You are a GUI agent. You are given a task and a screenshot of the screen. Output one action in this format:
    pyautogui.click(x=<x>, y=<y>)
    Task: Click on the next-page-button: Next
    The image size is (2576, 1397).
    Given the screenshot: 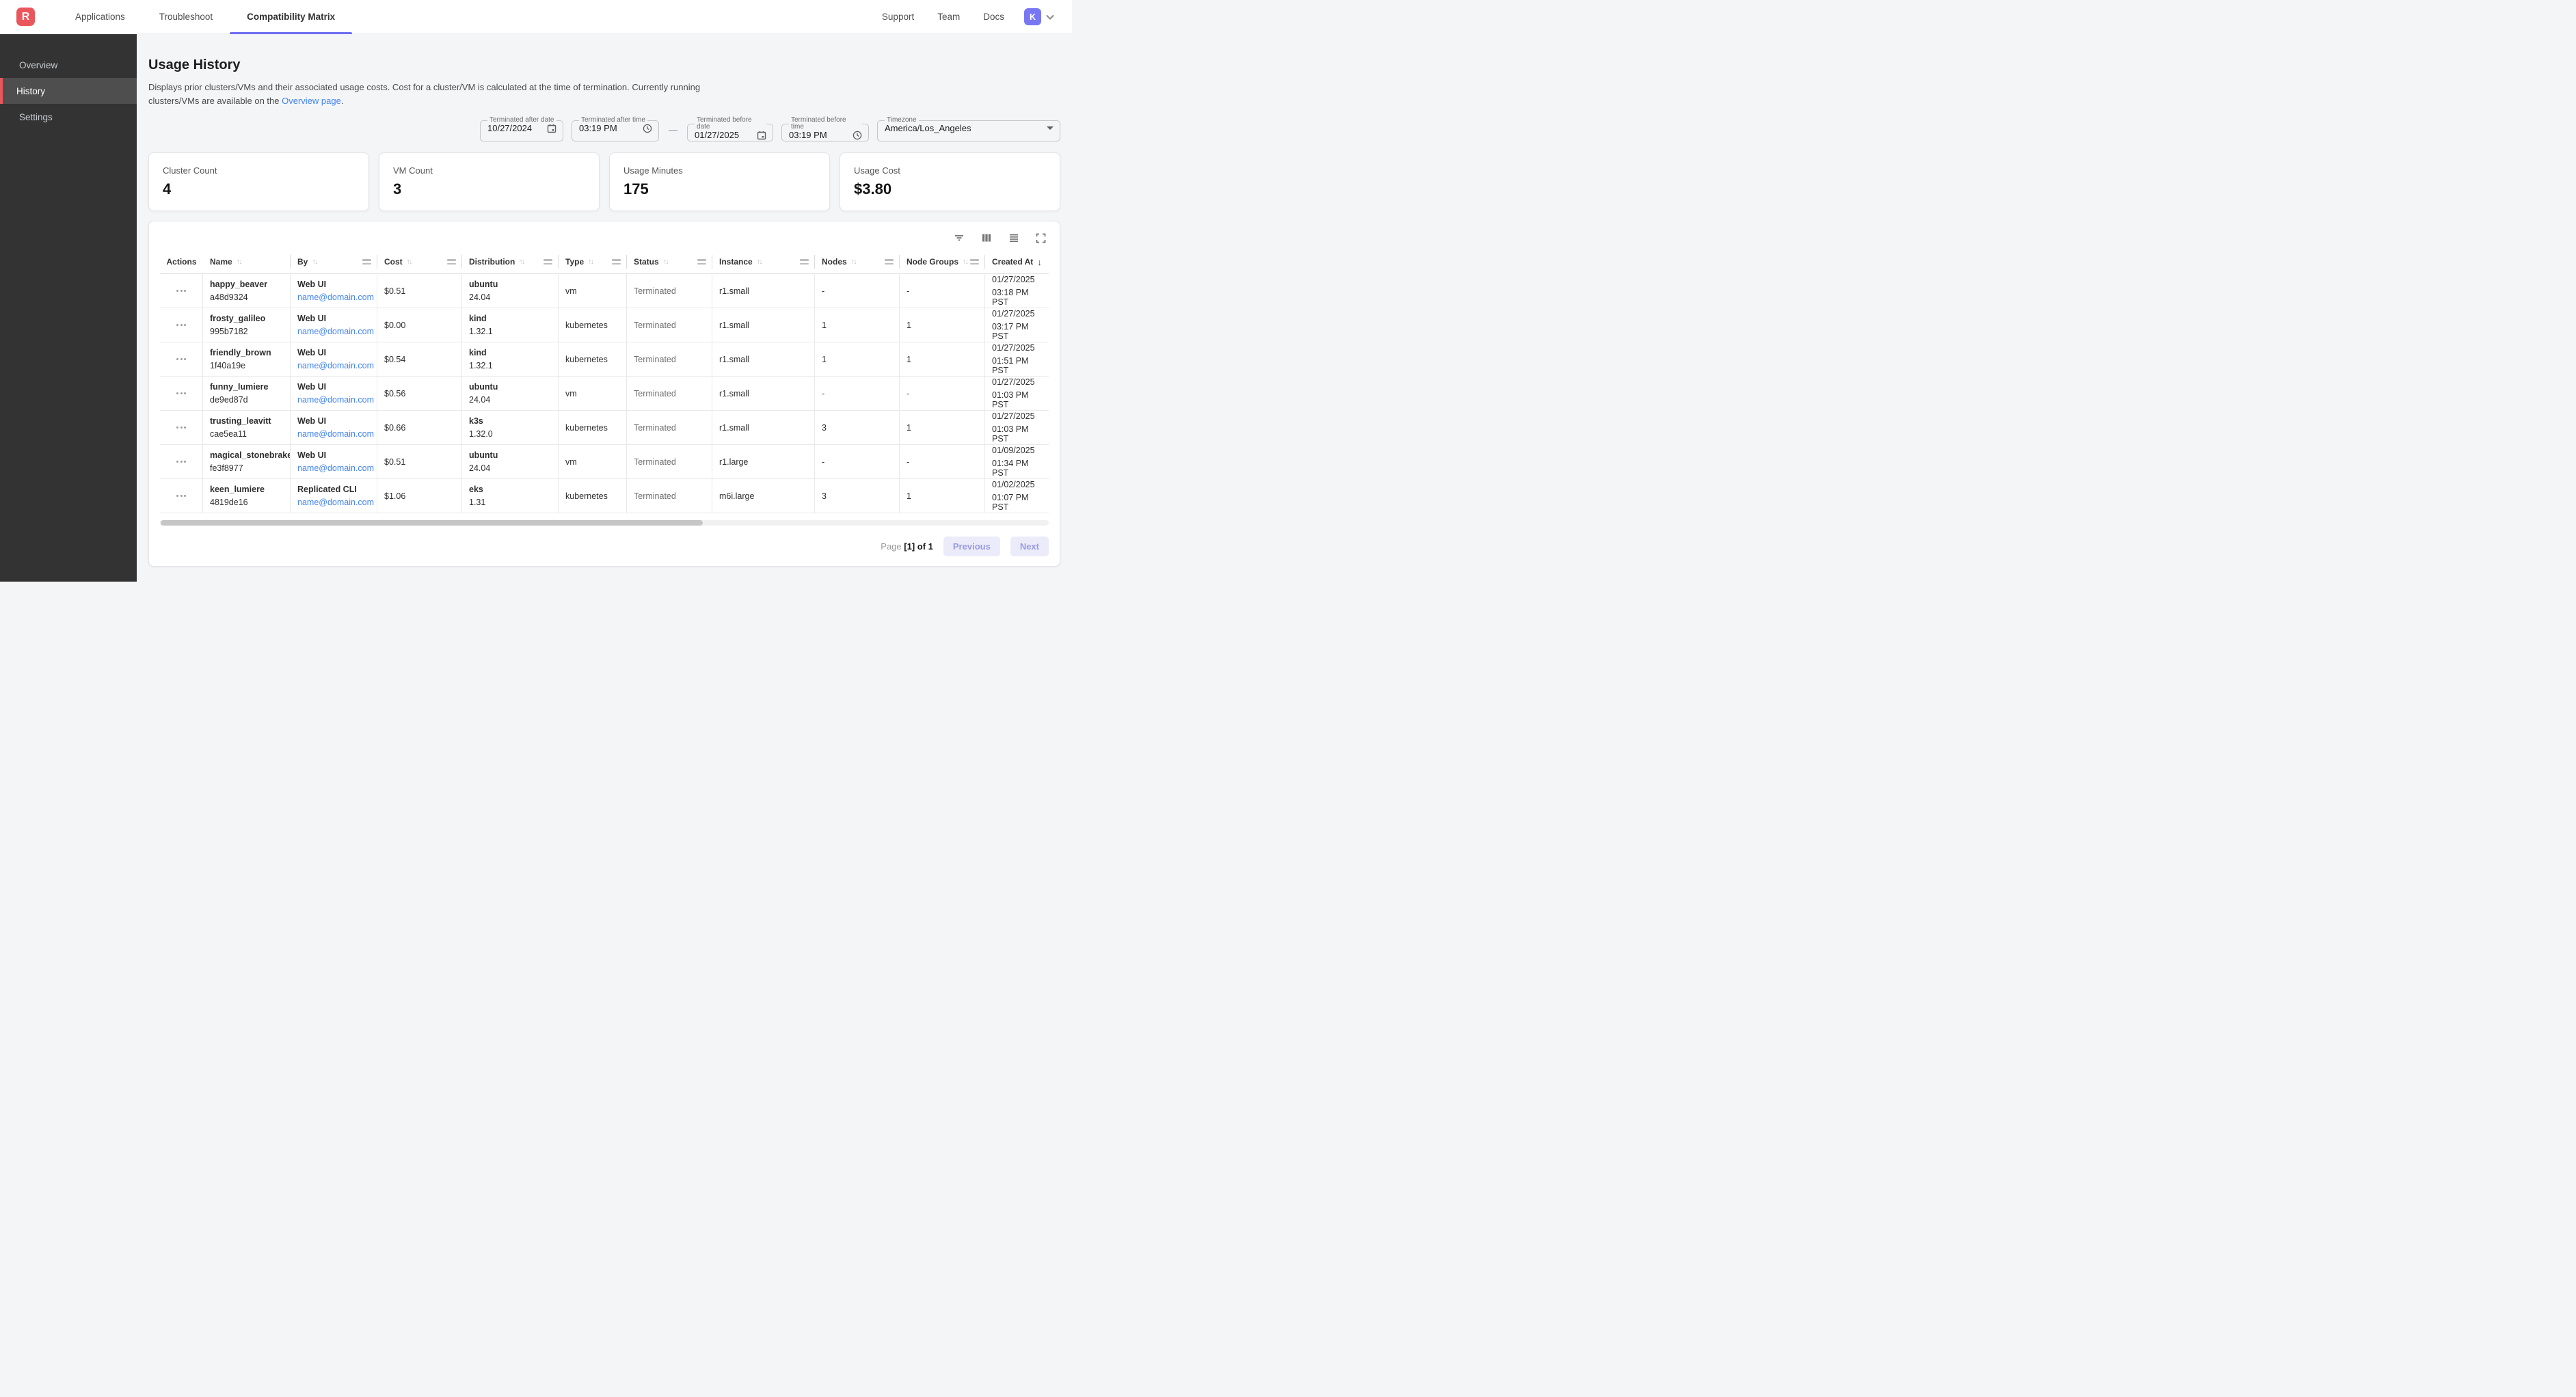 What is the action you would take?
    pyautogui.click(x=1029, y=546)
    